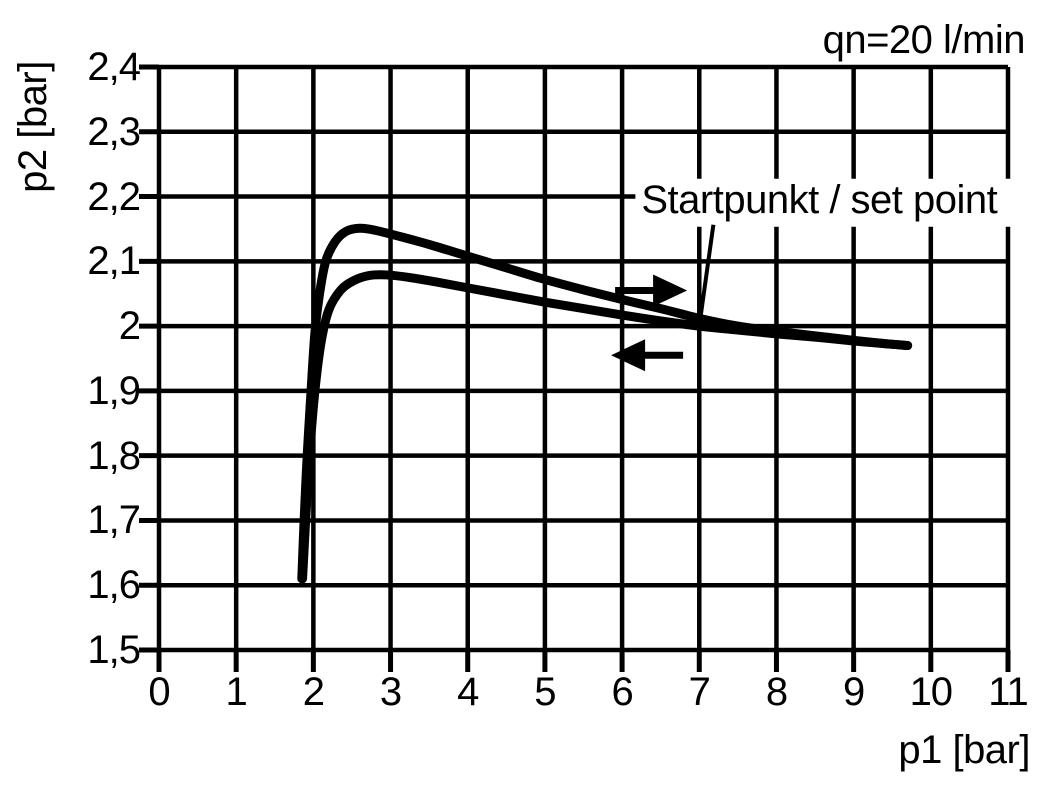  I want to click on y-tick-label: 2,1, so click(114, 261).